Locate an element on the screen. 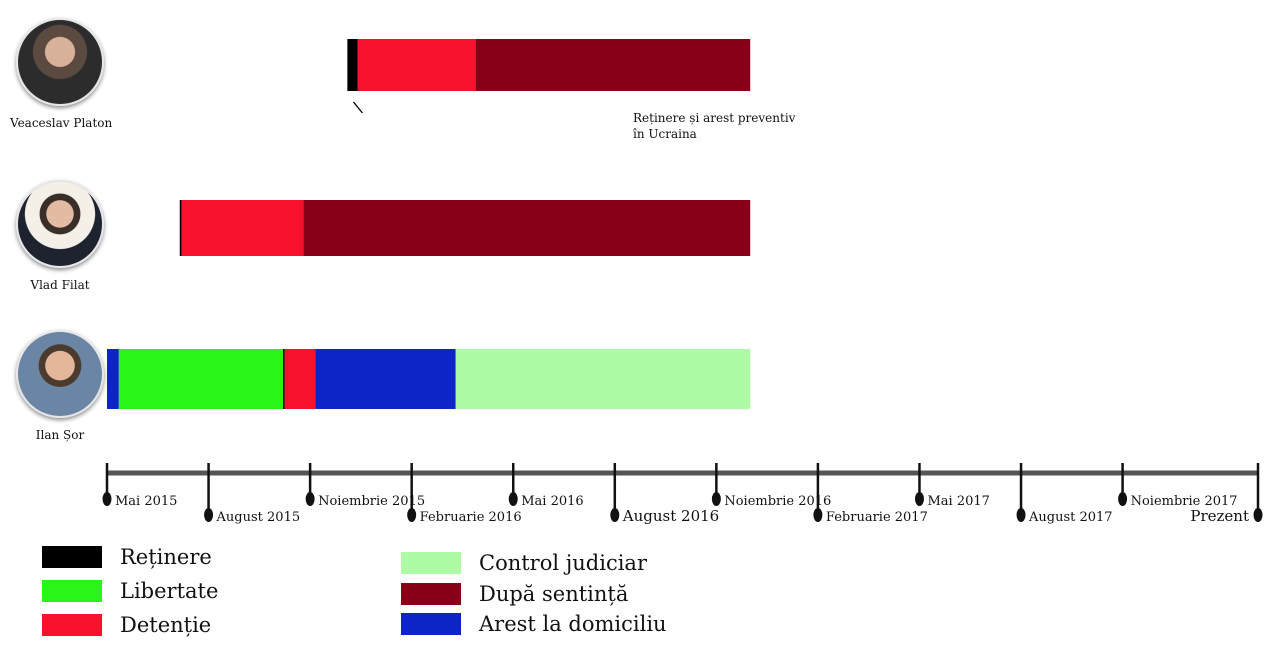 This screenshot has width=1280, height=668. legend-label: Detenție is located at coordinates (166, 625).